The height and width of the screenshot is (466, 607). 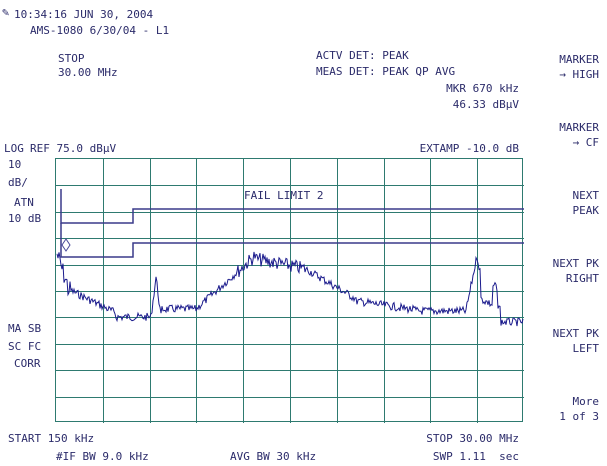 What do you see at coordinates (586, 348) in the screenshot?
I see `softkey-line2: LEFT` at bounding box center [586, 348].